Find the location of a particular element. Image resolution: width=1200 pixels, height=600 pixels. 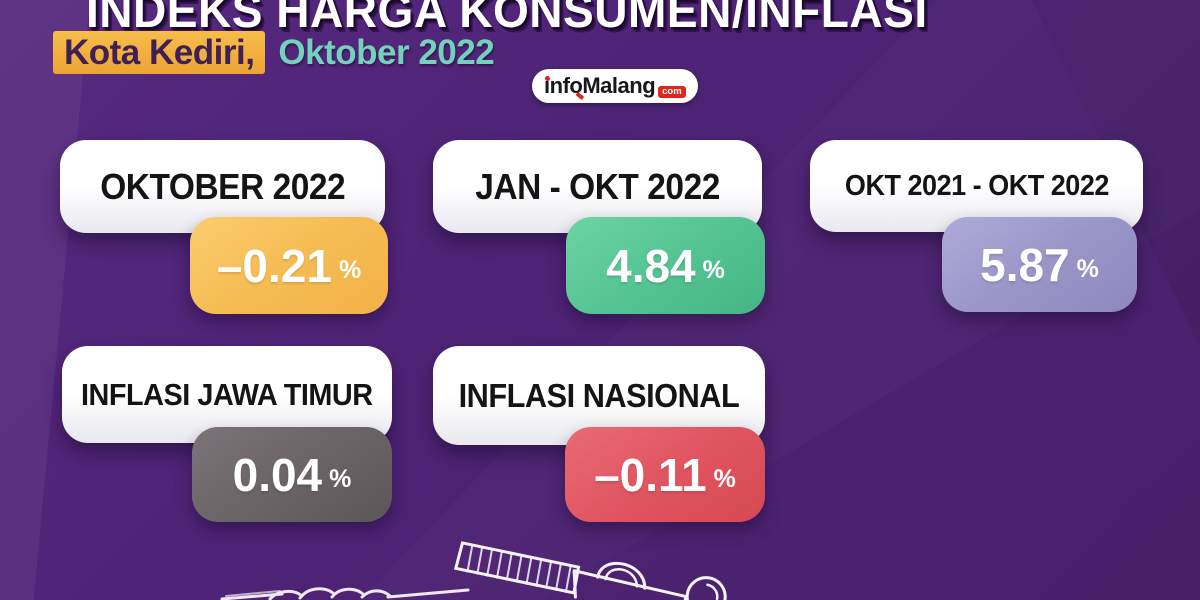

card-label: INFLASI NASIONAL is located at coordinates (599, 395).